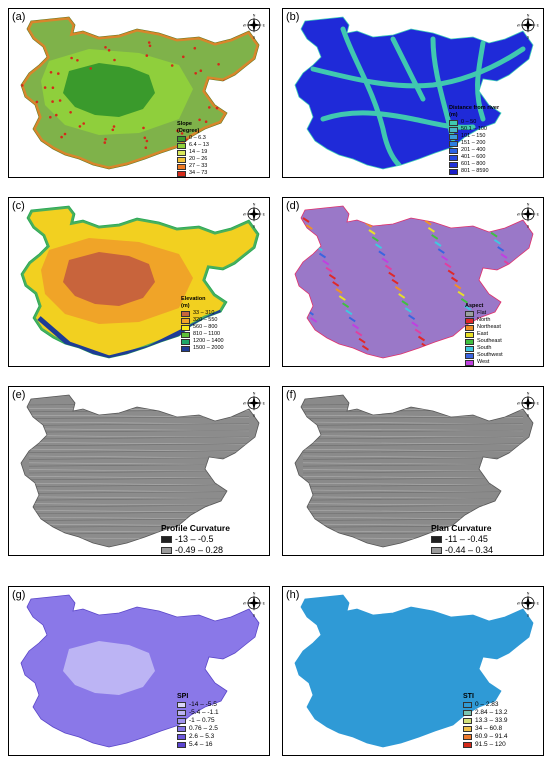  I want to click on legend-item: South, so click(484, 348).